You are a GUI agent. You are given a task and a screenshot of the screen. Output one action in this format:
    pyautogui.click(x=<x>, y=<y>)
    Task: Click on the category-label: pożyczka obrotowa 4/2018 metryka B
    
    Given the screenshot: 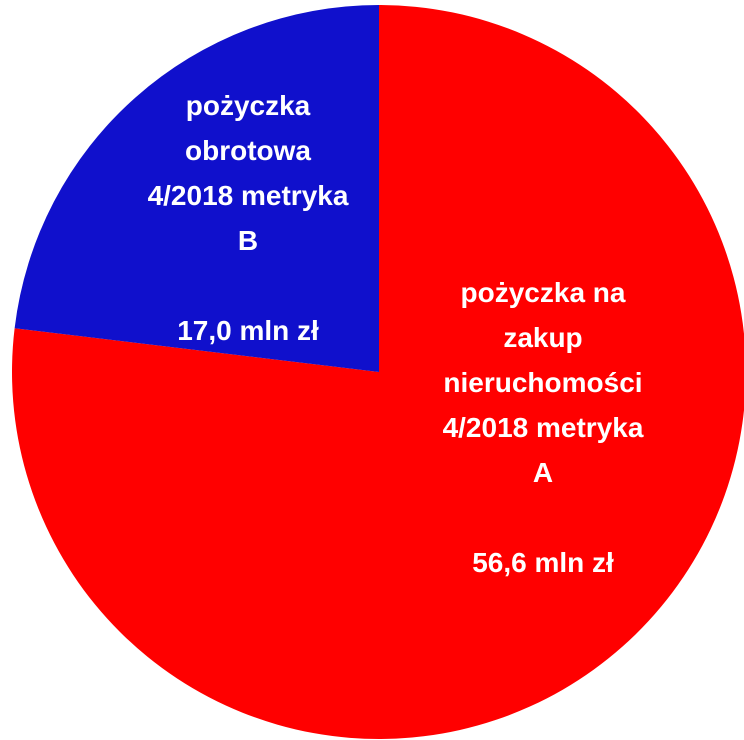 What is the action you would take?
    pyautogui.click(x=248, y=173)
    